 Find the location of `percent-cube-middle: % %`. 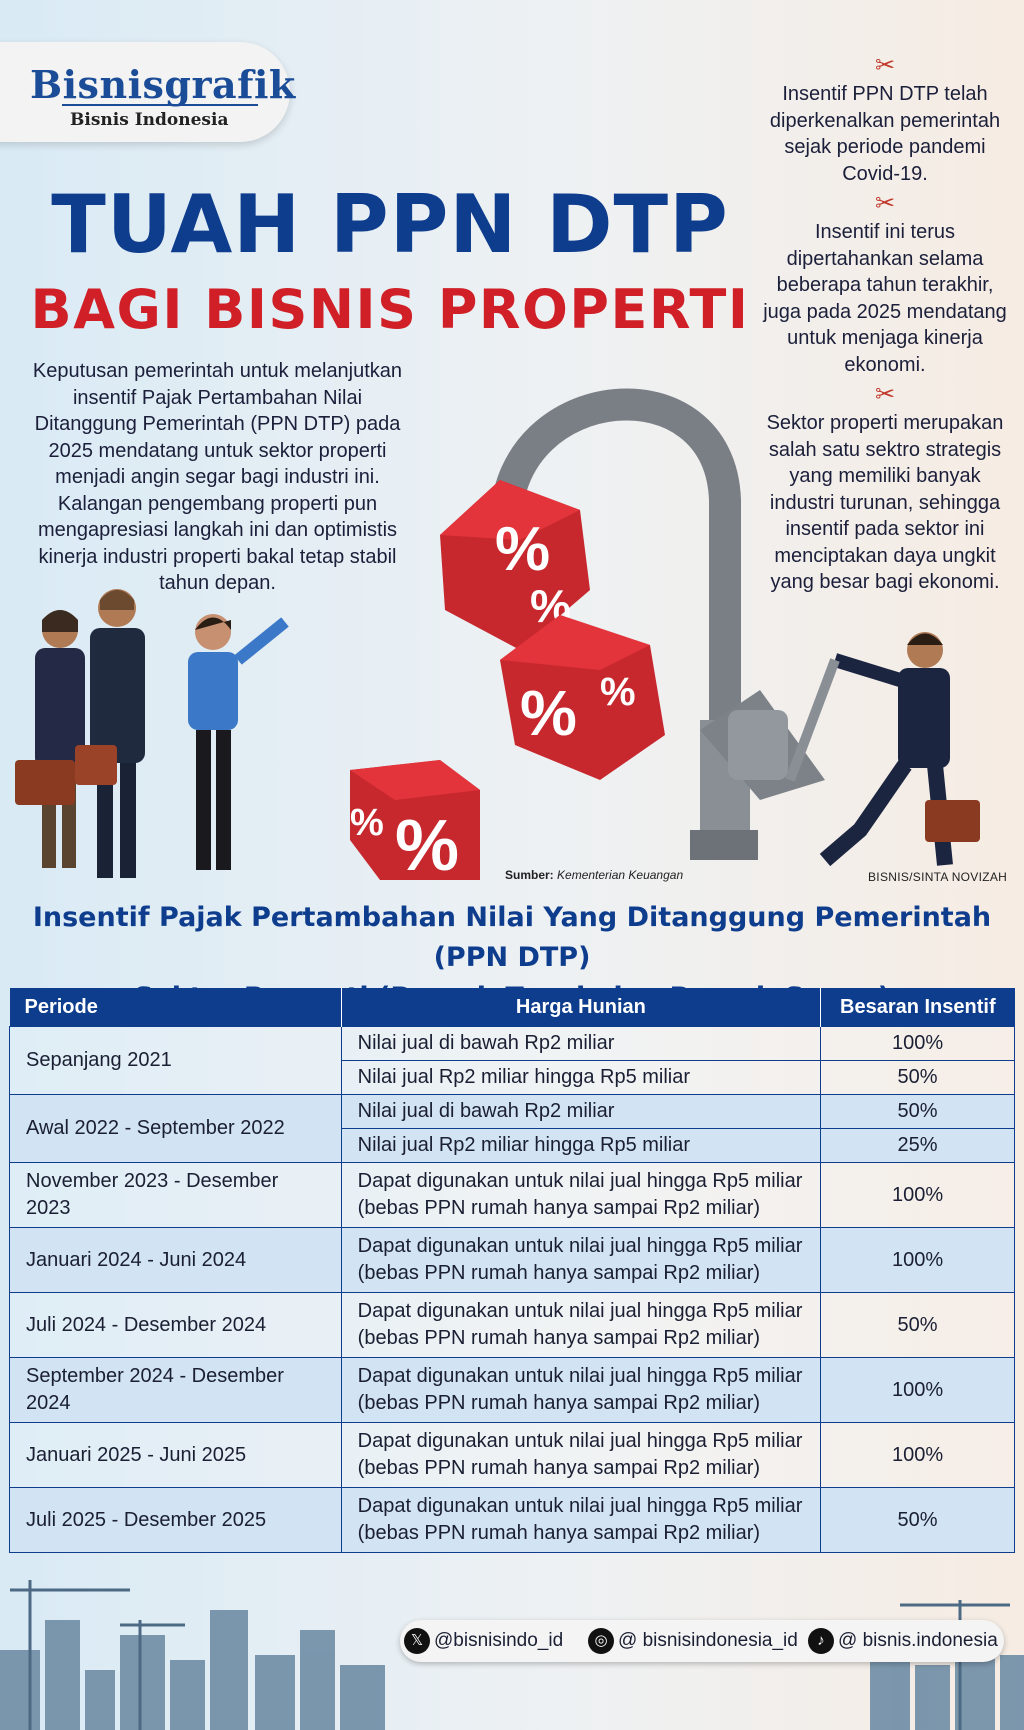

percent-cube-middle: % % is located at coordinates (582, 697).